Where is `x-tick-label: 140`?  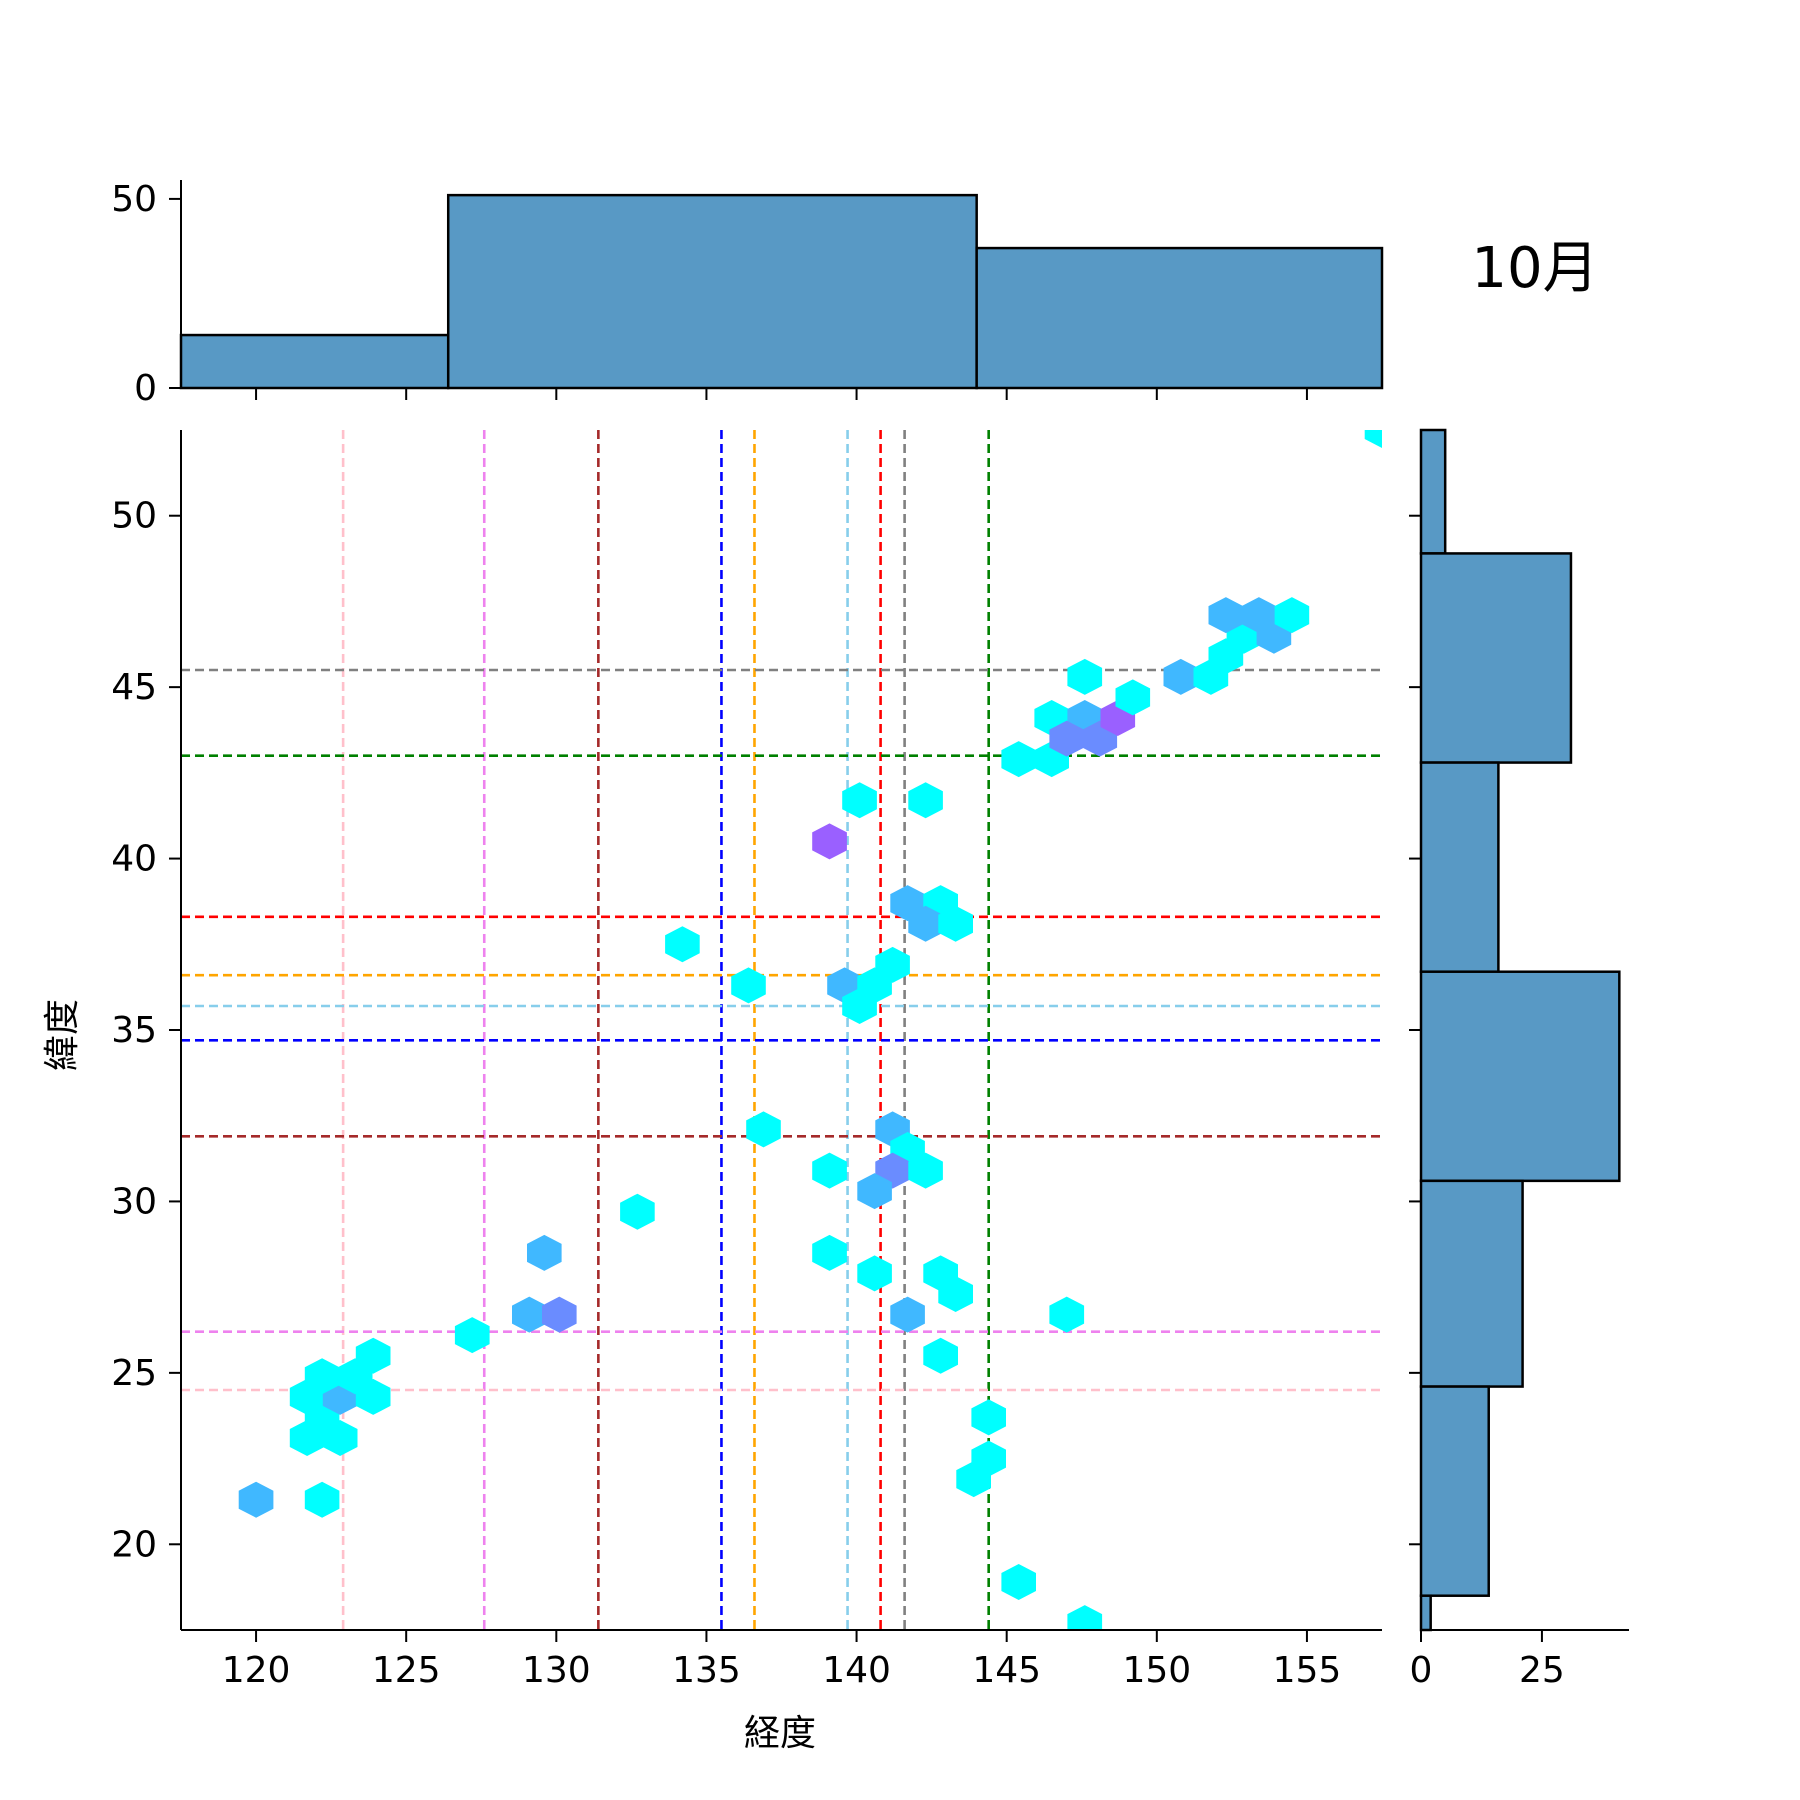 x-tick-label: 140 is located at coordinates (856, 1670).